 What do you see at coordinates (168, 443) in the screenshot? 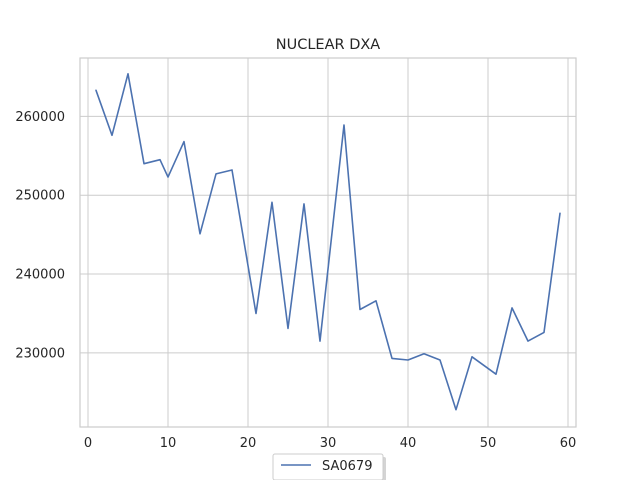
I see `x-tick-label: 10` at bounding box center [168, 443].